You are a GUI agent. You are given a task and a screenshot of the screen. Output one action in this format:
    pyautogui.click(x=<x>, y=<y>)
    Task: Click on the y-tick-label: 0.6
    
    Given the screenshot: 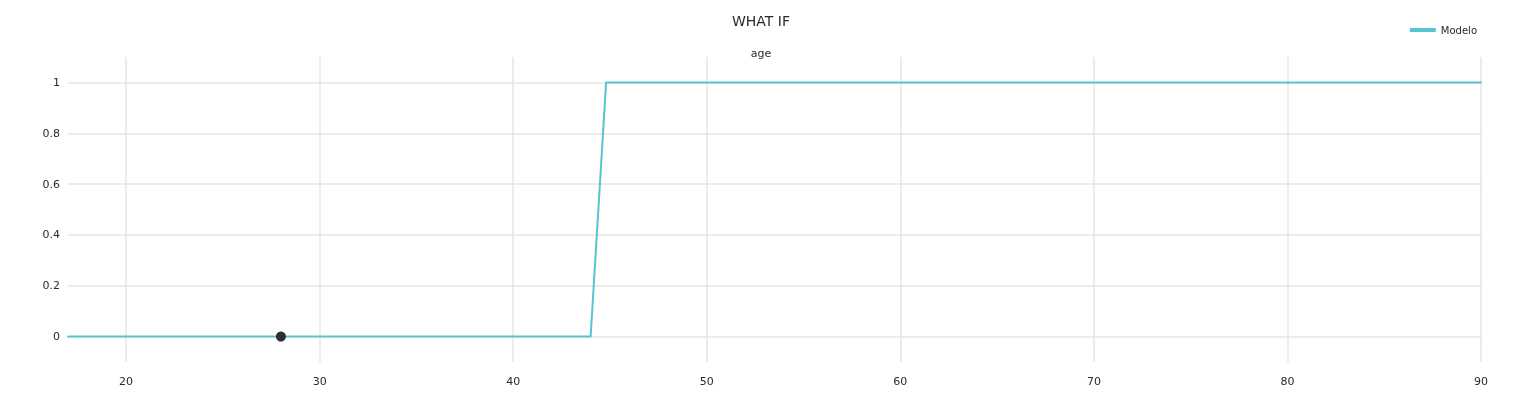 What is the action you would take?
    pyautogui.click(x=51, y=184)
    